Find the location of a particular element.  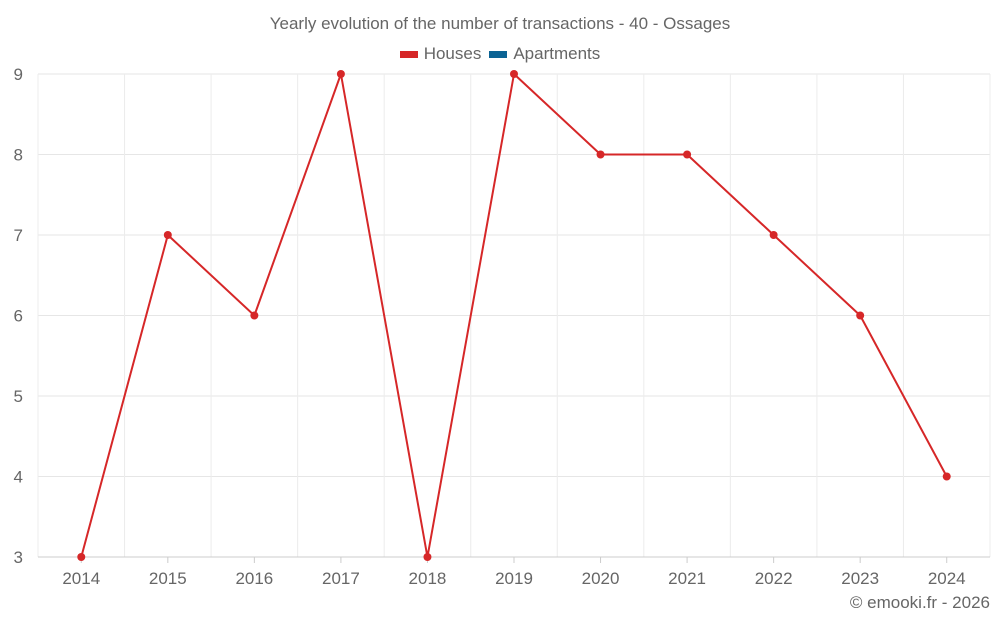

x-tick-label: 2018 is located at coordinates (428, 578).